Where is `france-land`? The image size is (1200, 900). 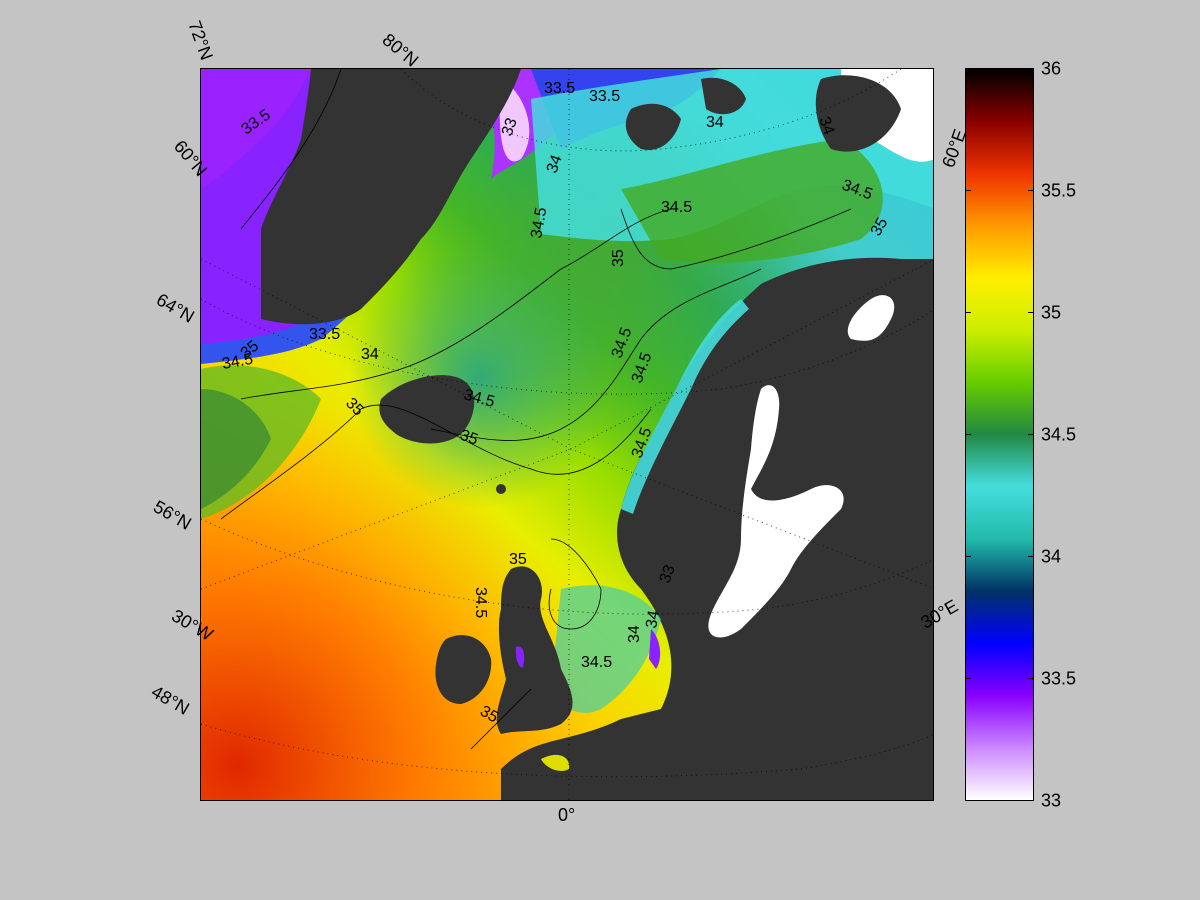 france-land is located at coordinates (581, 754).